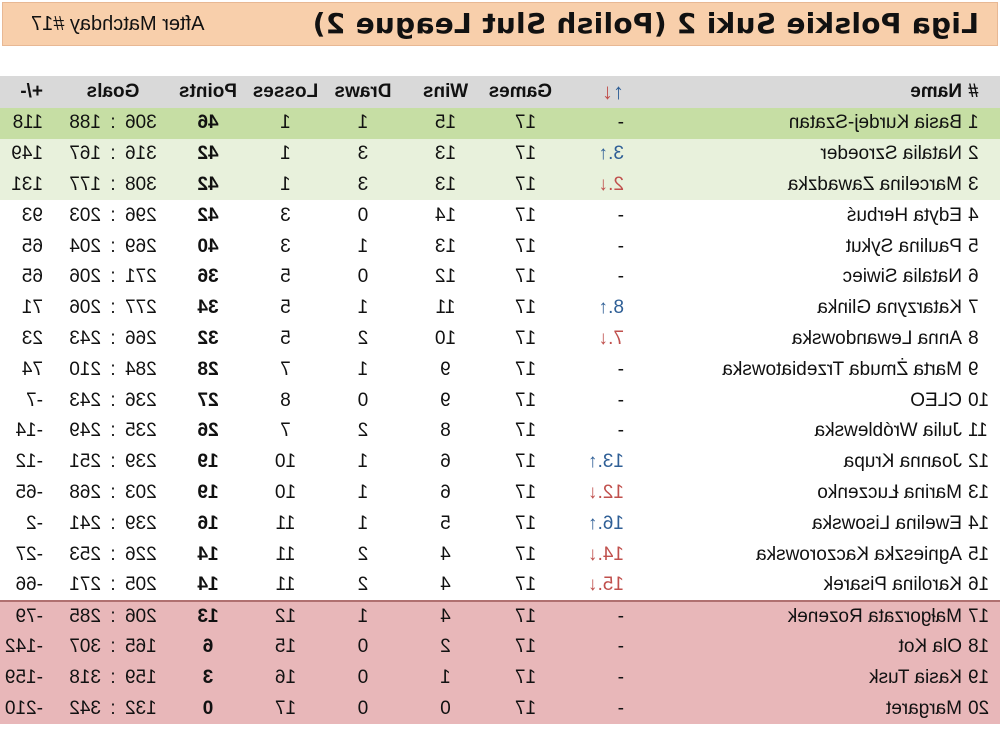 The width and height of the screenshot is (1000, 732). What do you see at coordinates (85, 431) in the screenshot?
I see `goals-against-cell: 249` at bounding box center [85, 431].